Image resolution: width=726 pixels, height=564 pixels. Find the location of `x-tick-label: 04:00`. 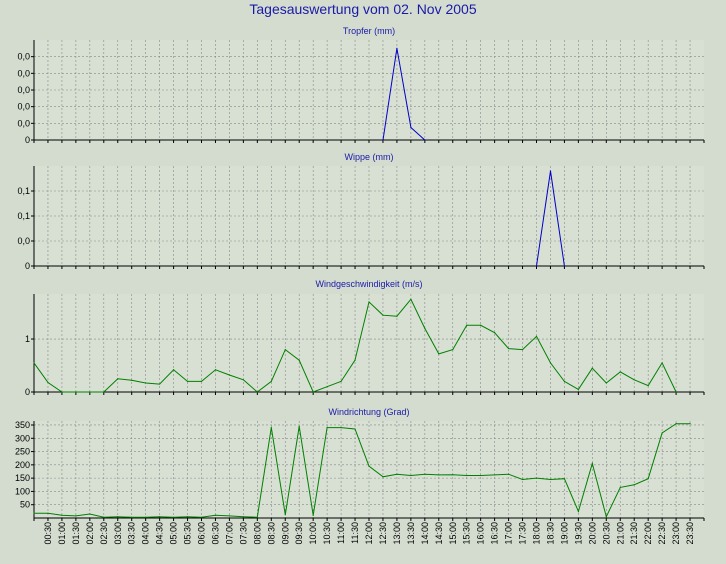

x-tick-label: 04:00 is located at coordinates (146, 533).